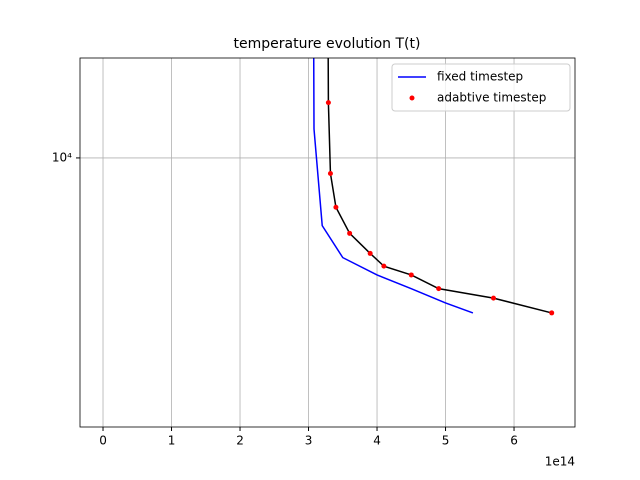  I want to click on x-tick-label: 2, so click(240, 441).